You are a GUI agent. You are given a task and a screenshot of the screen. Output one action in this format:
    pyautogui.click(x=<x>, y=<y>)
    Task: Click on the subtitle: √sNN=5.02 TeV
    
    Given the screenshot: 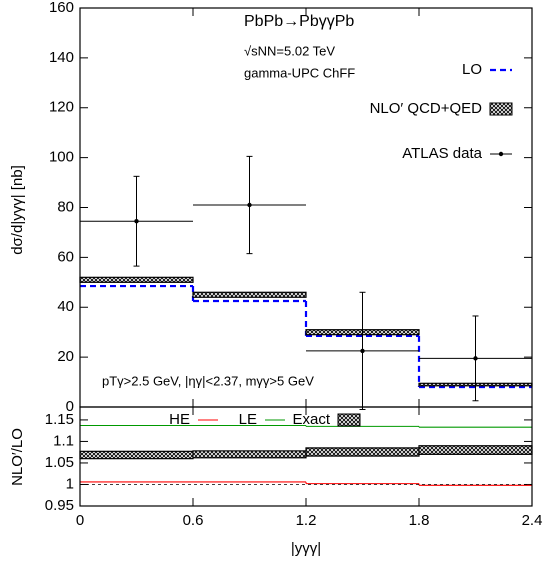 What is the action you would take?
    pyautogui.click(x=289, y=50)
    